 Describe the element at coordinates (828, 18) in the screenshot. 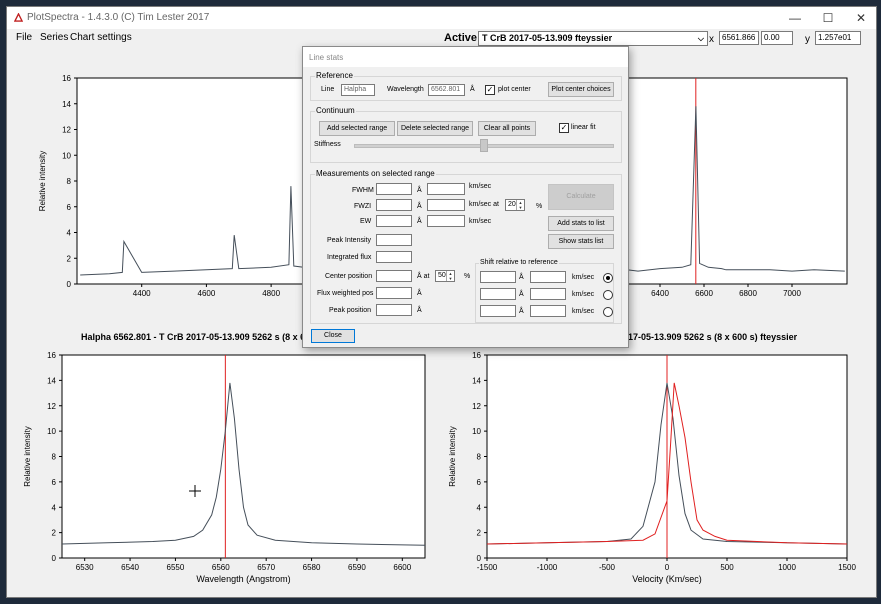

I see `maximize-button: ☐` at that location.